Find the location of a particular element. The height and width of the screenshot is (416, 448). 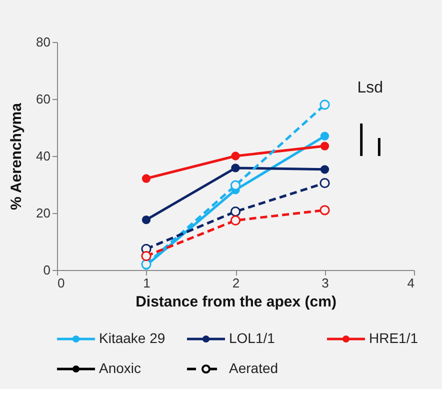

x-tick-label: 3 is located at coordinates (325, 283).